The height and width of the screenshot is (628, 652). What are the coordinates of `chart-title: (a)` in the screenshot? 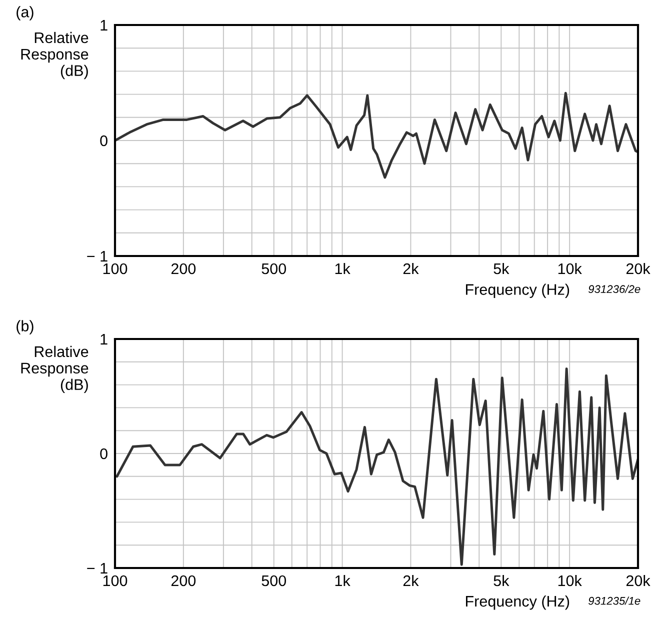 It's located at (25, 13).